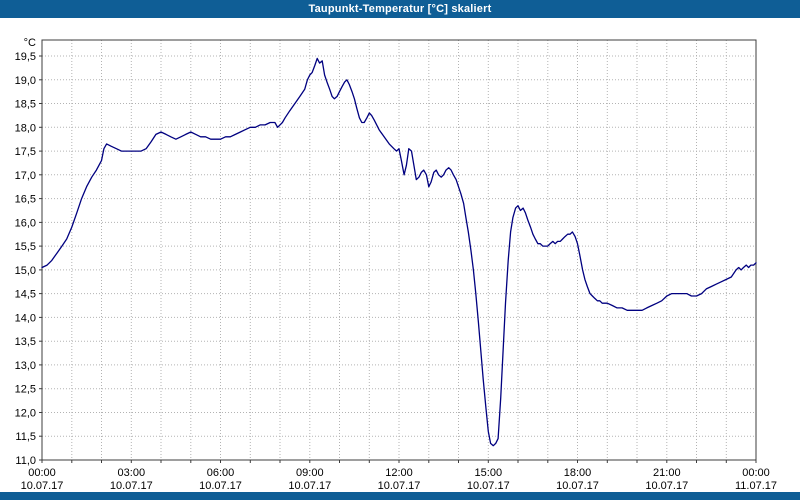 The height and width of the screenshot is (500, 800). What do you see at coordinates (756, 486) in the screenshot?
I see `svg-text: 11.07.17` at bounding box center [756, 486].